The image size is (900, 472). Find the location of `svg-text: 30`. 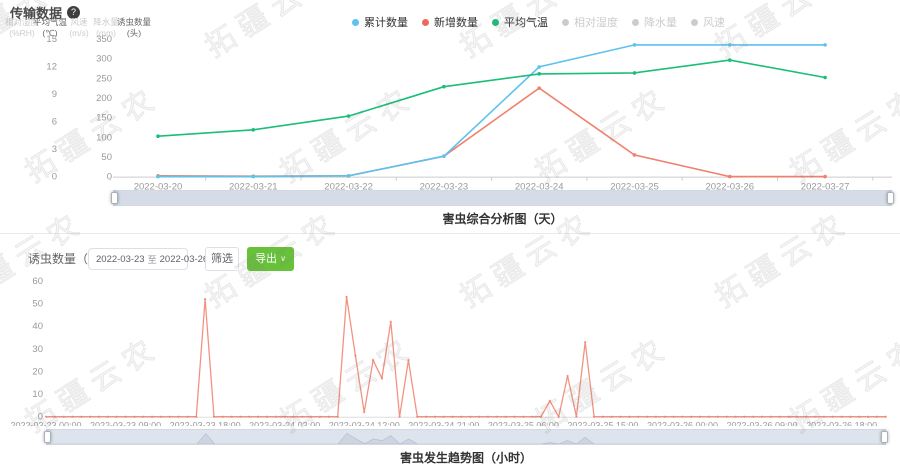

svg-text: 30 is located at coordinates (37, 349).